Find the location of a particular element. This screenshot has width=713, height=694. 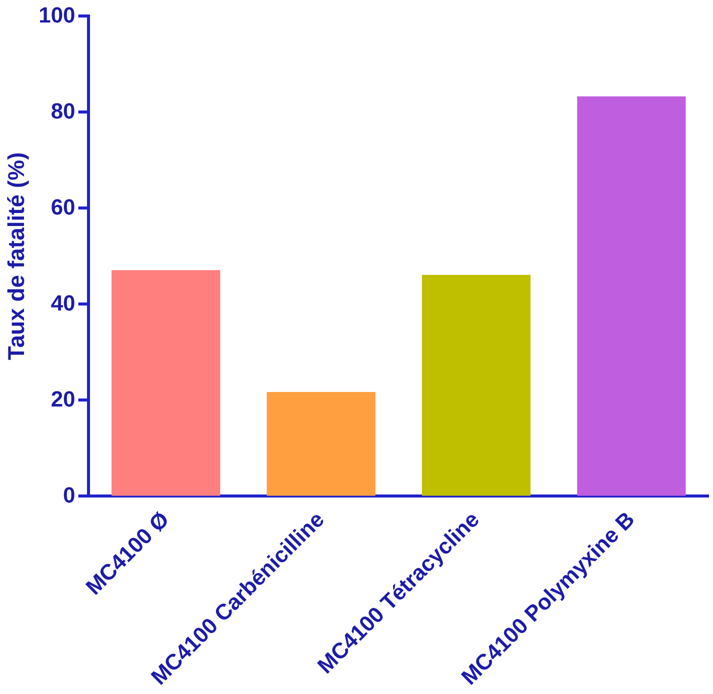

y-tick-label: 0 is located at coordinates (69, 495).